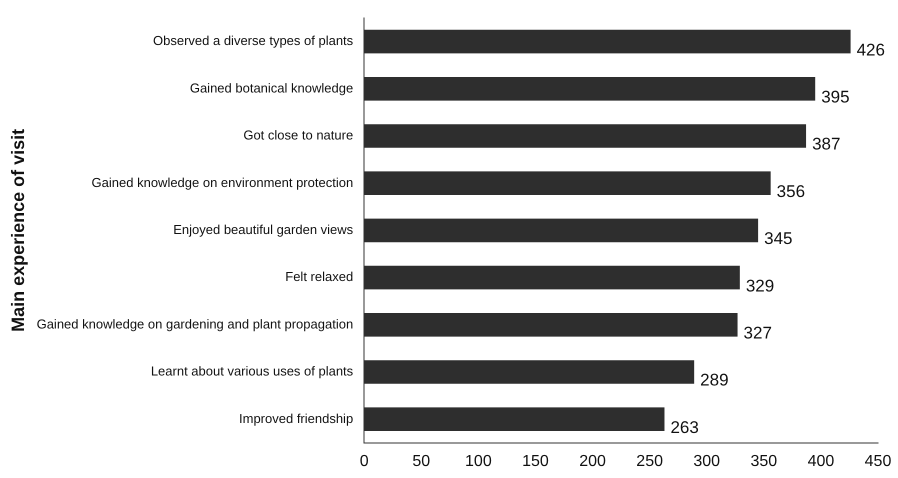 The image size is (898, 478). Describe the element at coordinates (263, 229) in the screenshot. I see `y-tick-label: Enjoyed beautiful garden views` at that location.